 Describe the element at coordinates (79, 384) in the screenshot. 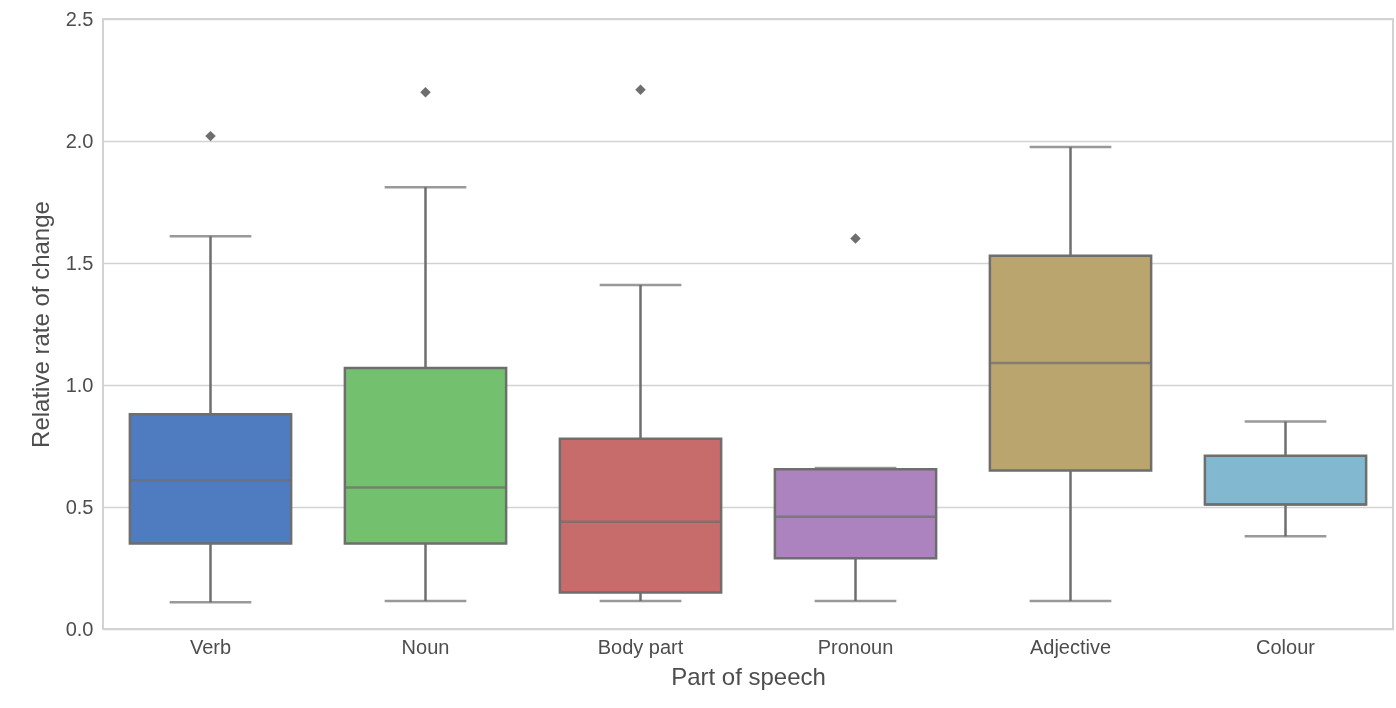

I see `y-tick-label: 1.0` at that location.